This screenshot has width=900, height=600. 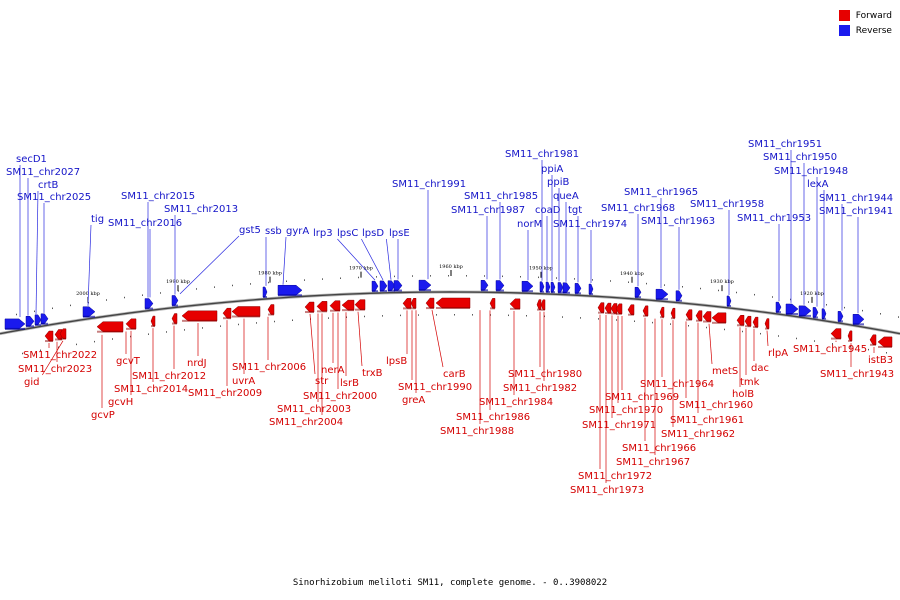 What do you see at coordinates (488, 210) in the screenshot?
I see `gene-label-sm11-chr1987: SM11_chr1987` at bounding box center [488, 210].